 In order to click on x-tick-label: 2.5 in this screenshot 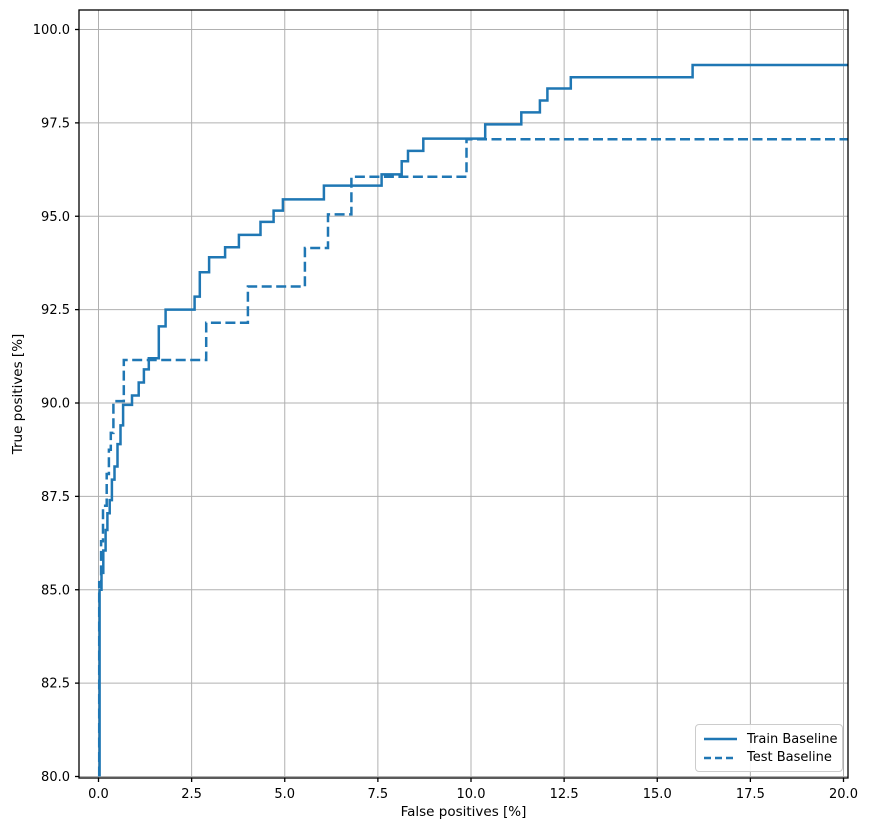, I will do `click(191, 794)`.